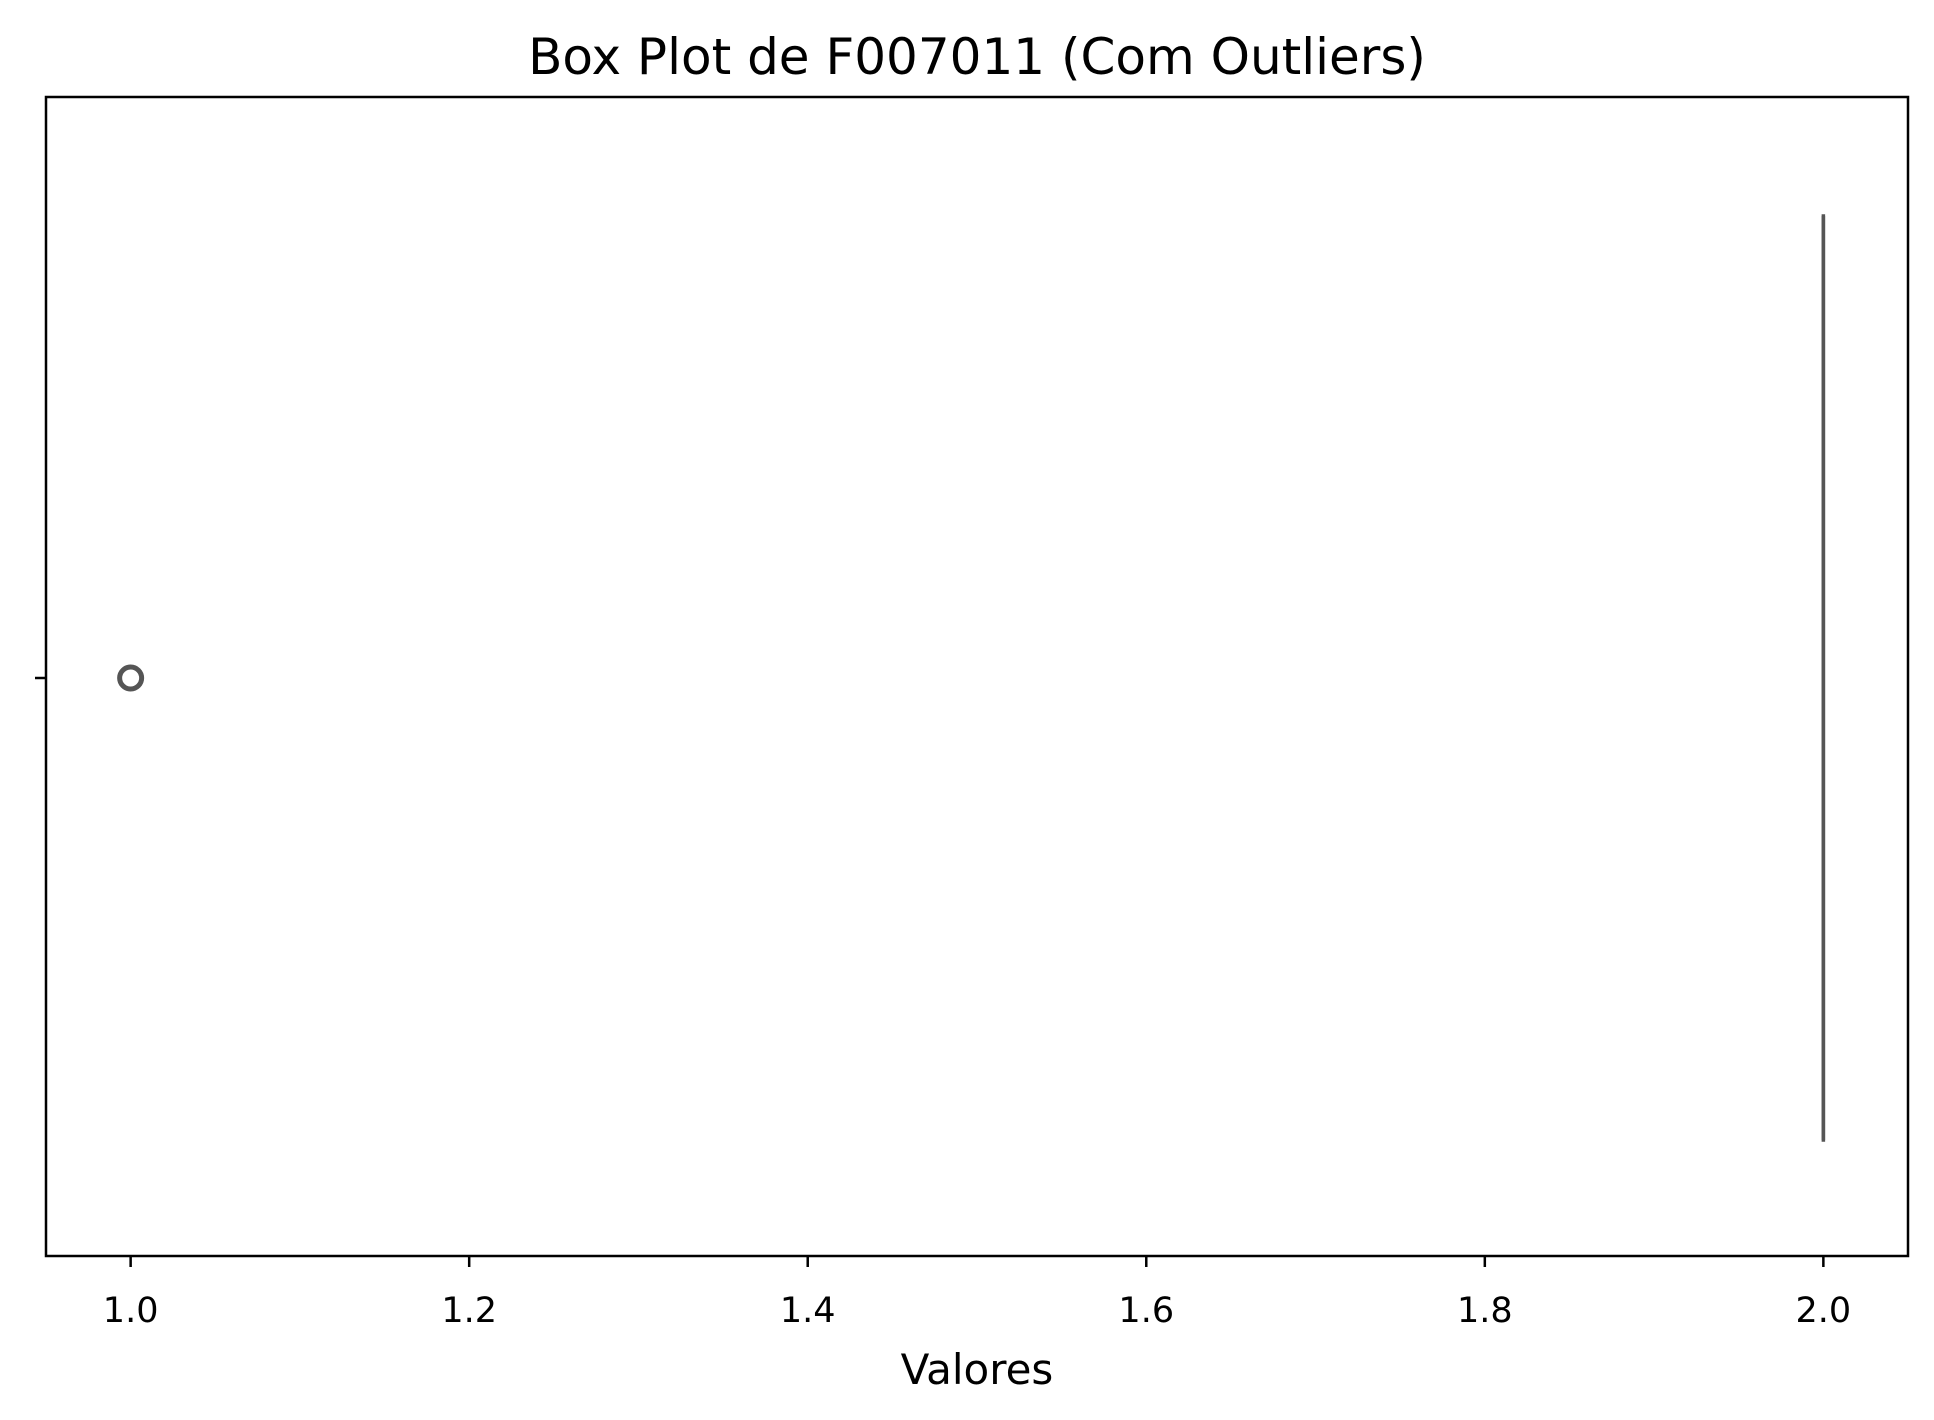  Describe the element at coordinates (131, 1311) in the screenshot. I see `x-tick-label: 1.0` at that location.